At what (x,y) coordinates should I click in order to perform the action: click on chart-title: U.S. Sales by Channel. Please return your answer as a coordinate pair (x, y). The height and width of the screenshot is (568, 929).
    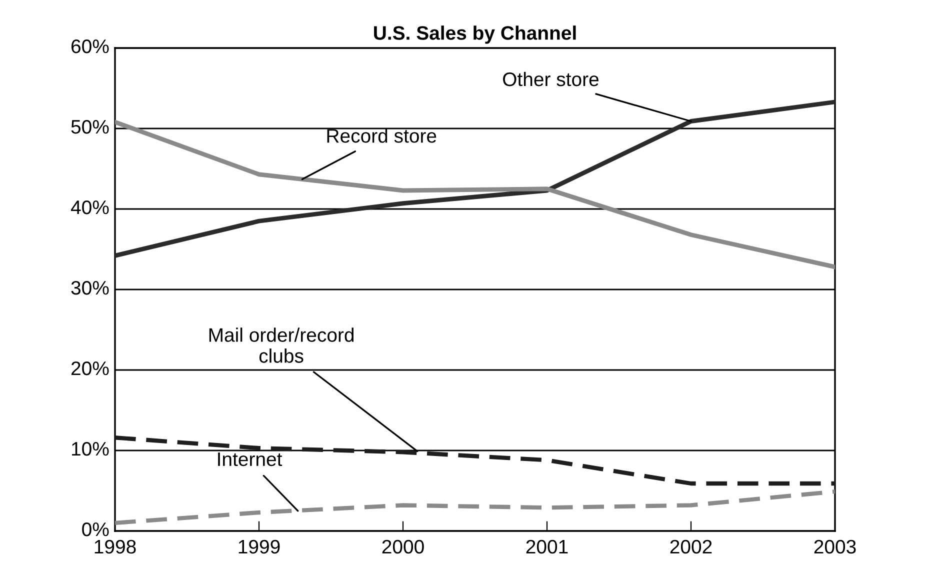
    Looking at the image, I should click on (475, 35).